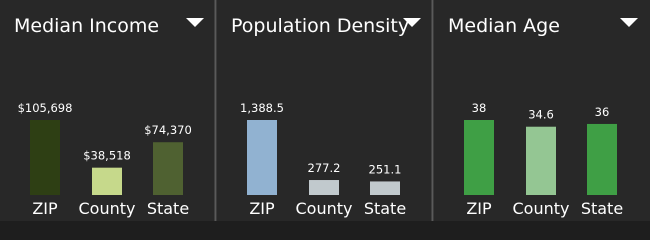 The image size is (650, 240). I want to click on value-label: $105,698, so click(45, 108).